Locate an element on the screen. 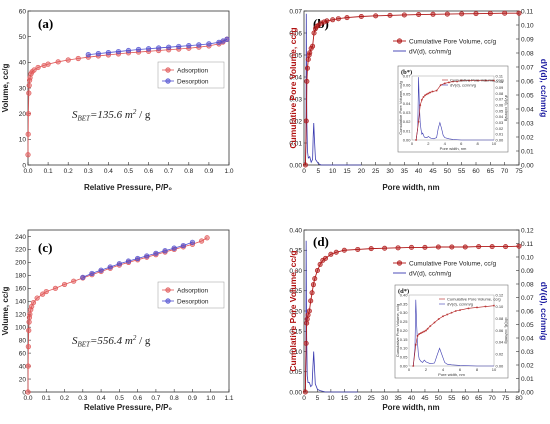  legend-box is located at coordinates (191, 295).